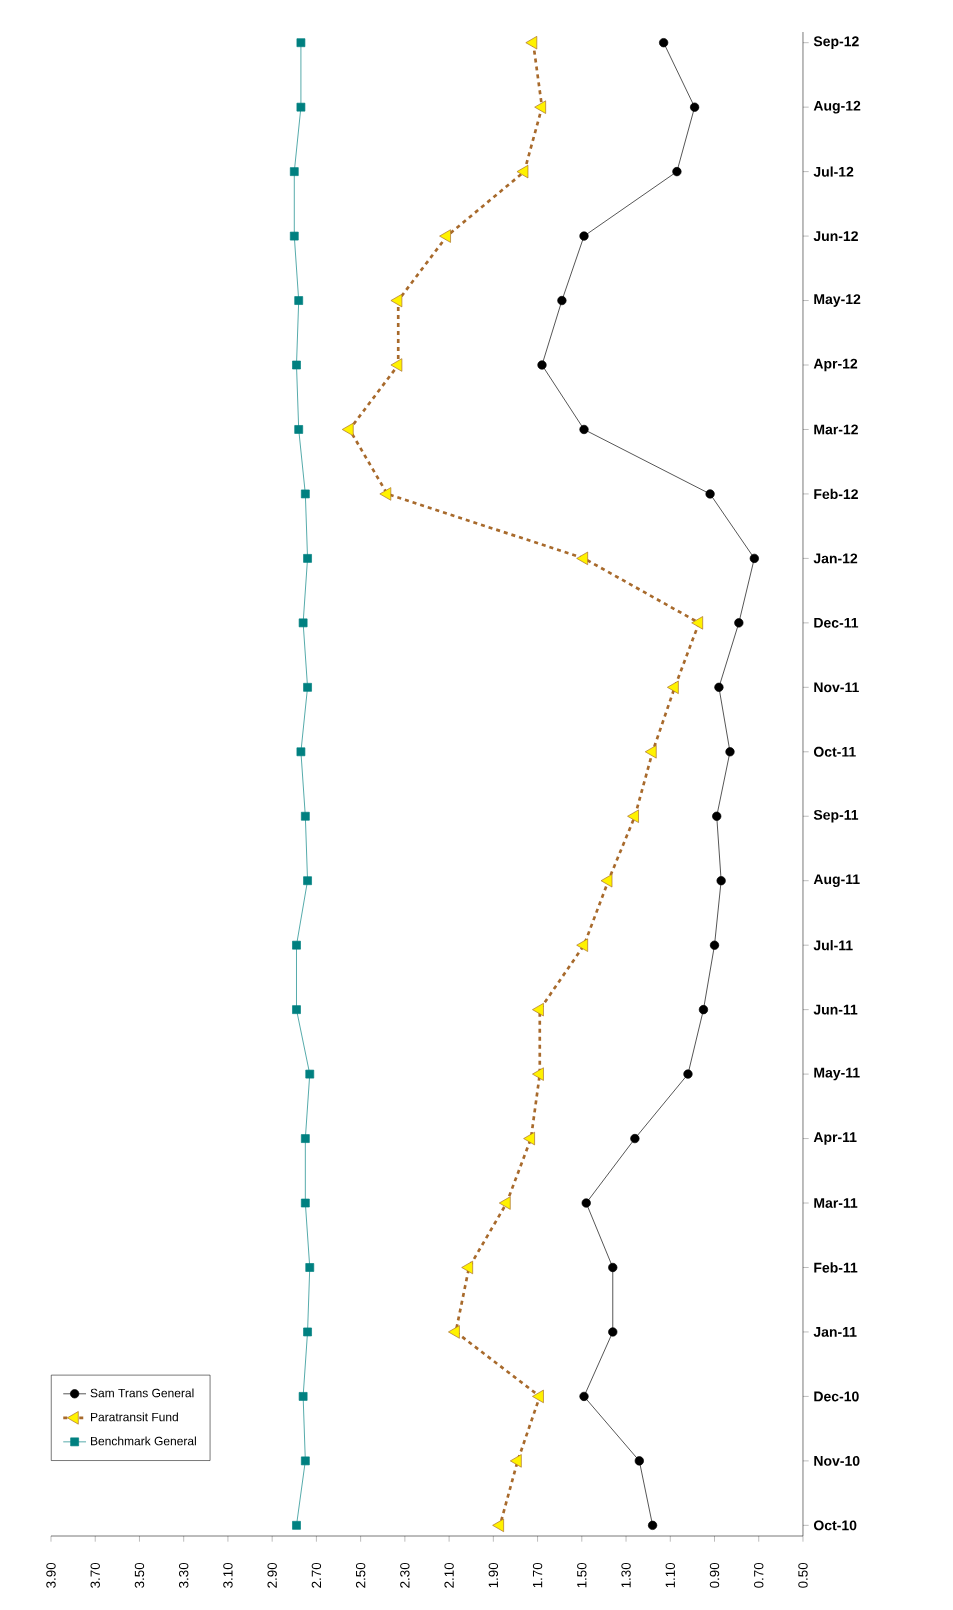  Describe the element at coordinates (360, 1575) in the screenshot. I see `x-tick-label: 2.50` at that location.